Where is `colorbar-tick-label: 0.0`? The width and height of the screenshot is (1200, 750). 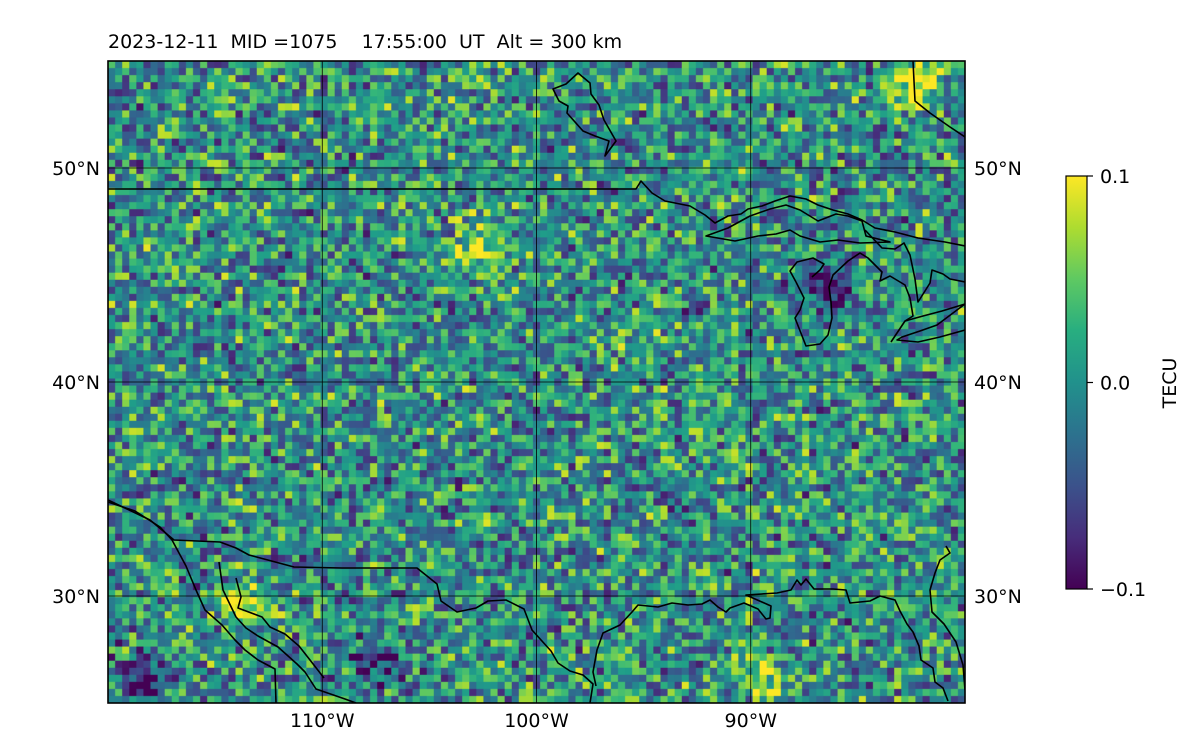
colorbar-tick-label: 0.0 is located at coordinates (1115, 384).